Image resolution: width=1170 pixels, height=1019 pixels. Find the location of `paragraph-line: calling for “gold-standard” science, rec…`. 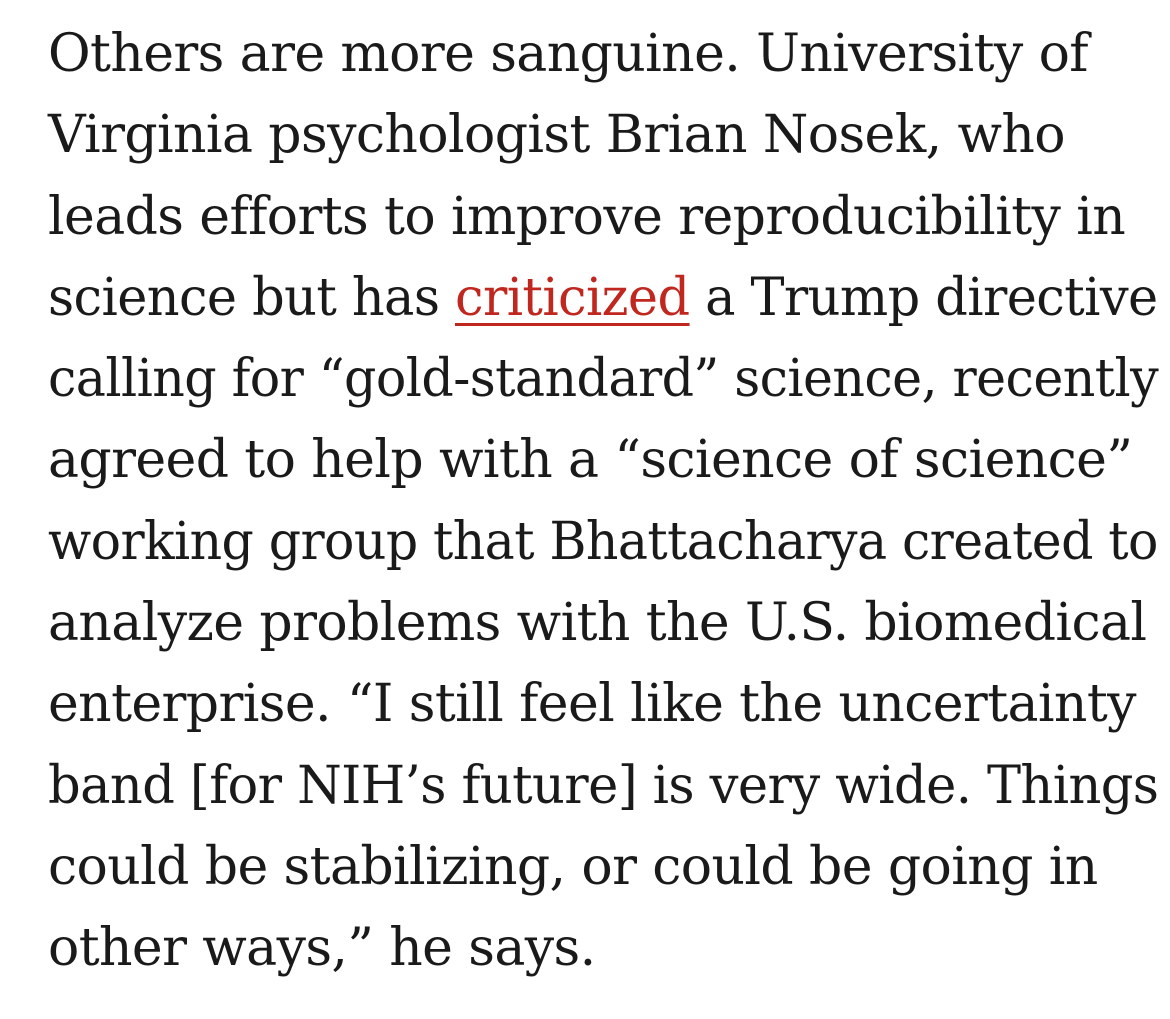

paragraph-line: calling for “gold-standard” science, rec… is located at coordinates (603, 379).